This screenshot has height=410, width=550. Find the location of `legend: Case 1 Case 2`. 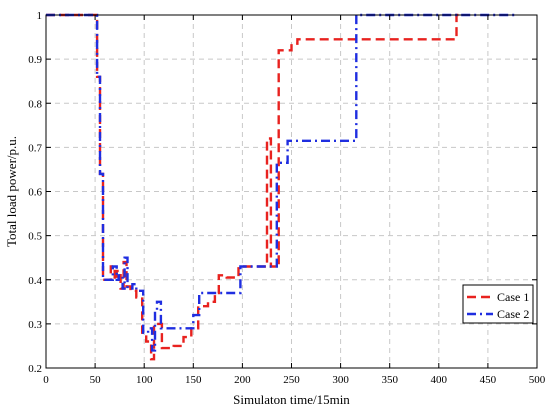

legend: Case 1 Case 2 is located at coordinates (498, 304).